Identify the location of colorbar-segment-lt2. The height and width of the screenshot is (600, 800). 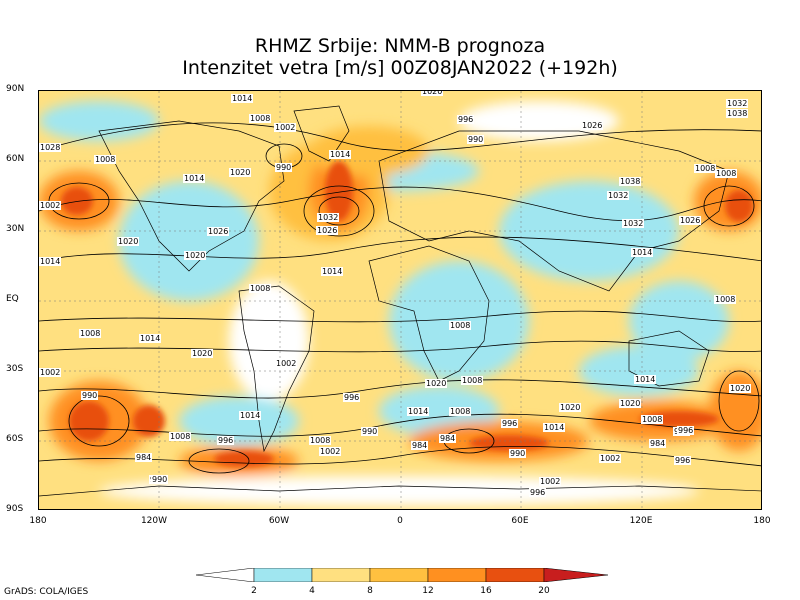
(225, 575).